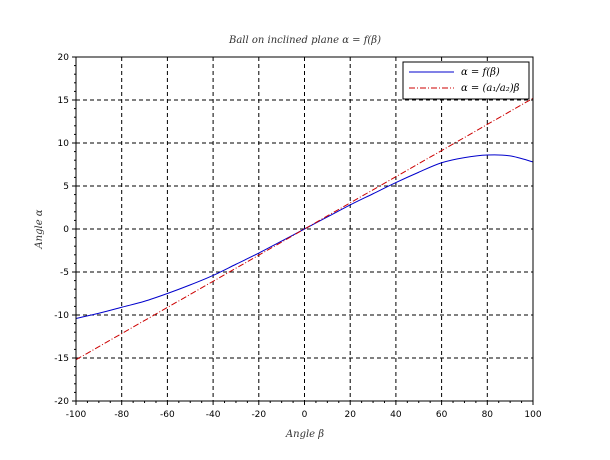  What do you see at coordinates (66, 230) in the screenshot?
I see `y-tick-label: 0` at bounding box center [66, 230].